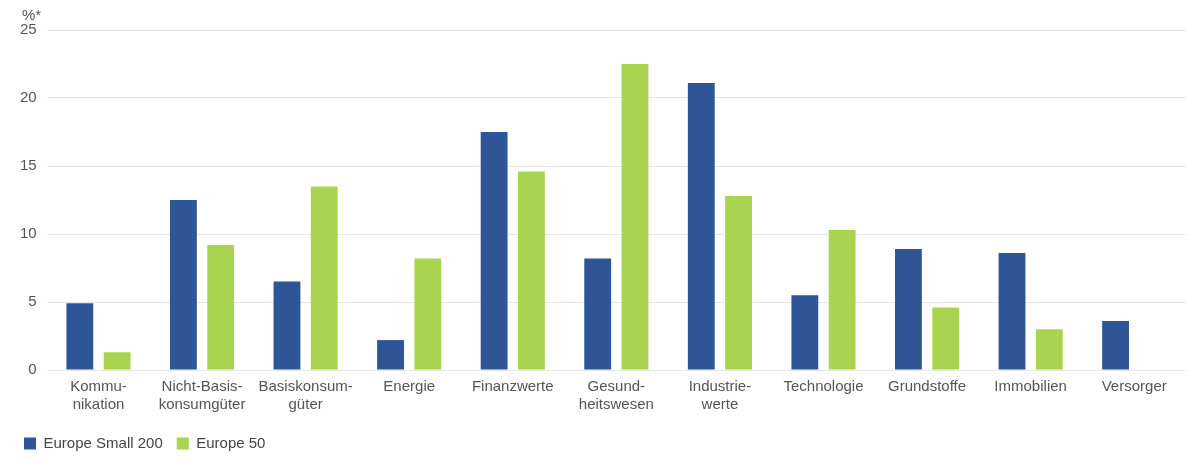 The height and width of the screenshot is (461, 1191). What do you see at coordinates (98, 395) in the screenshot?
I see `x-tick-label: Kommu- nikation` at bounding box center [98, 395].